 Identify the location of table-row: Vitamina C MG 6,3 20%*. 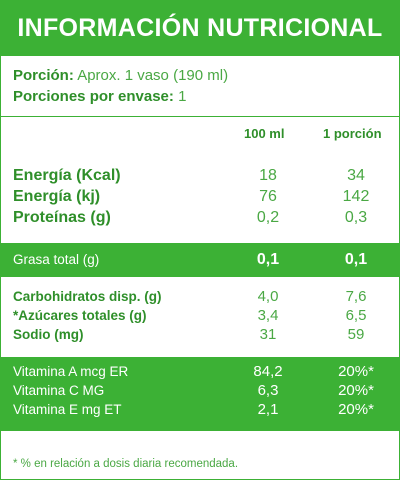
(203, 391).